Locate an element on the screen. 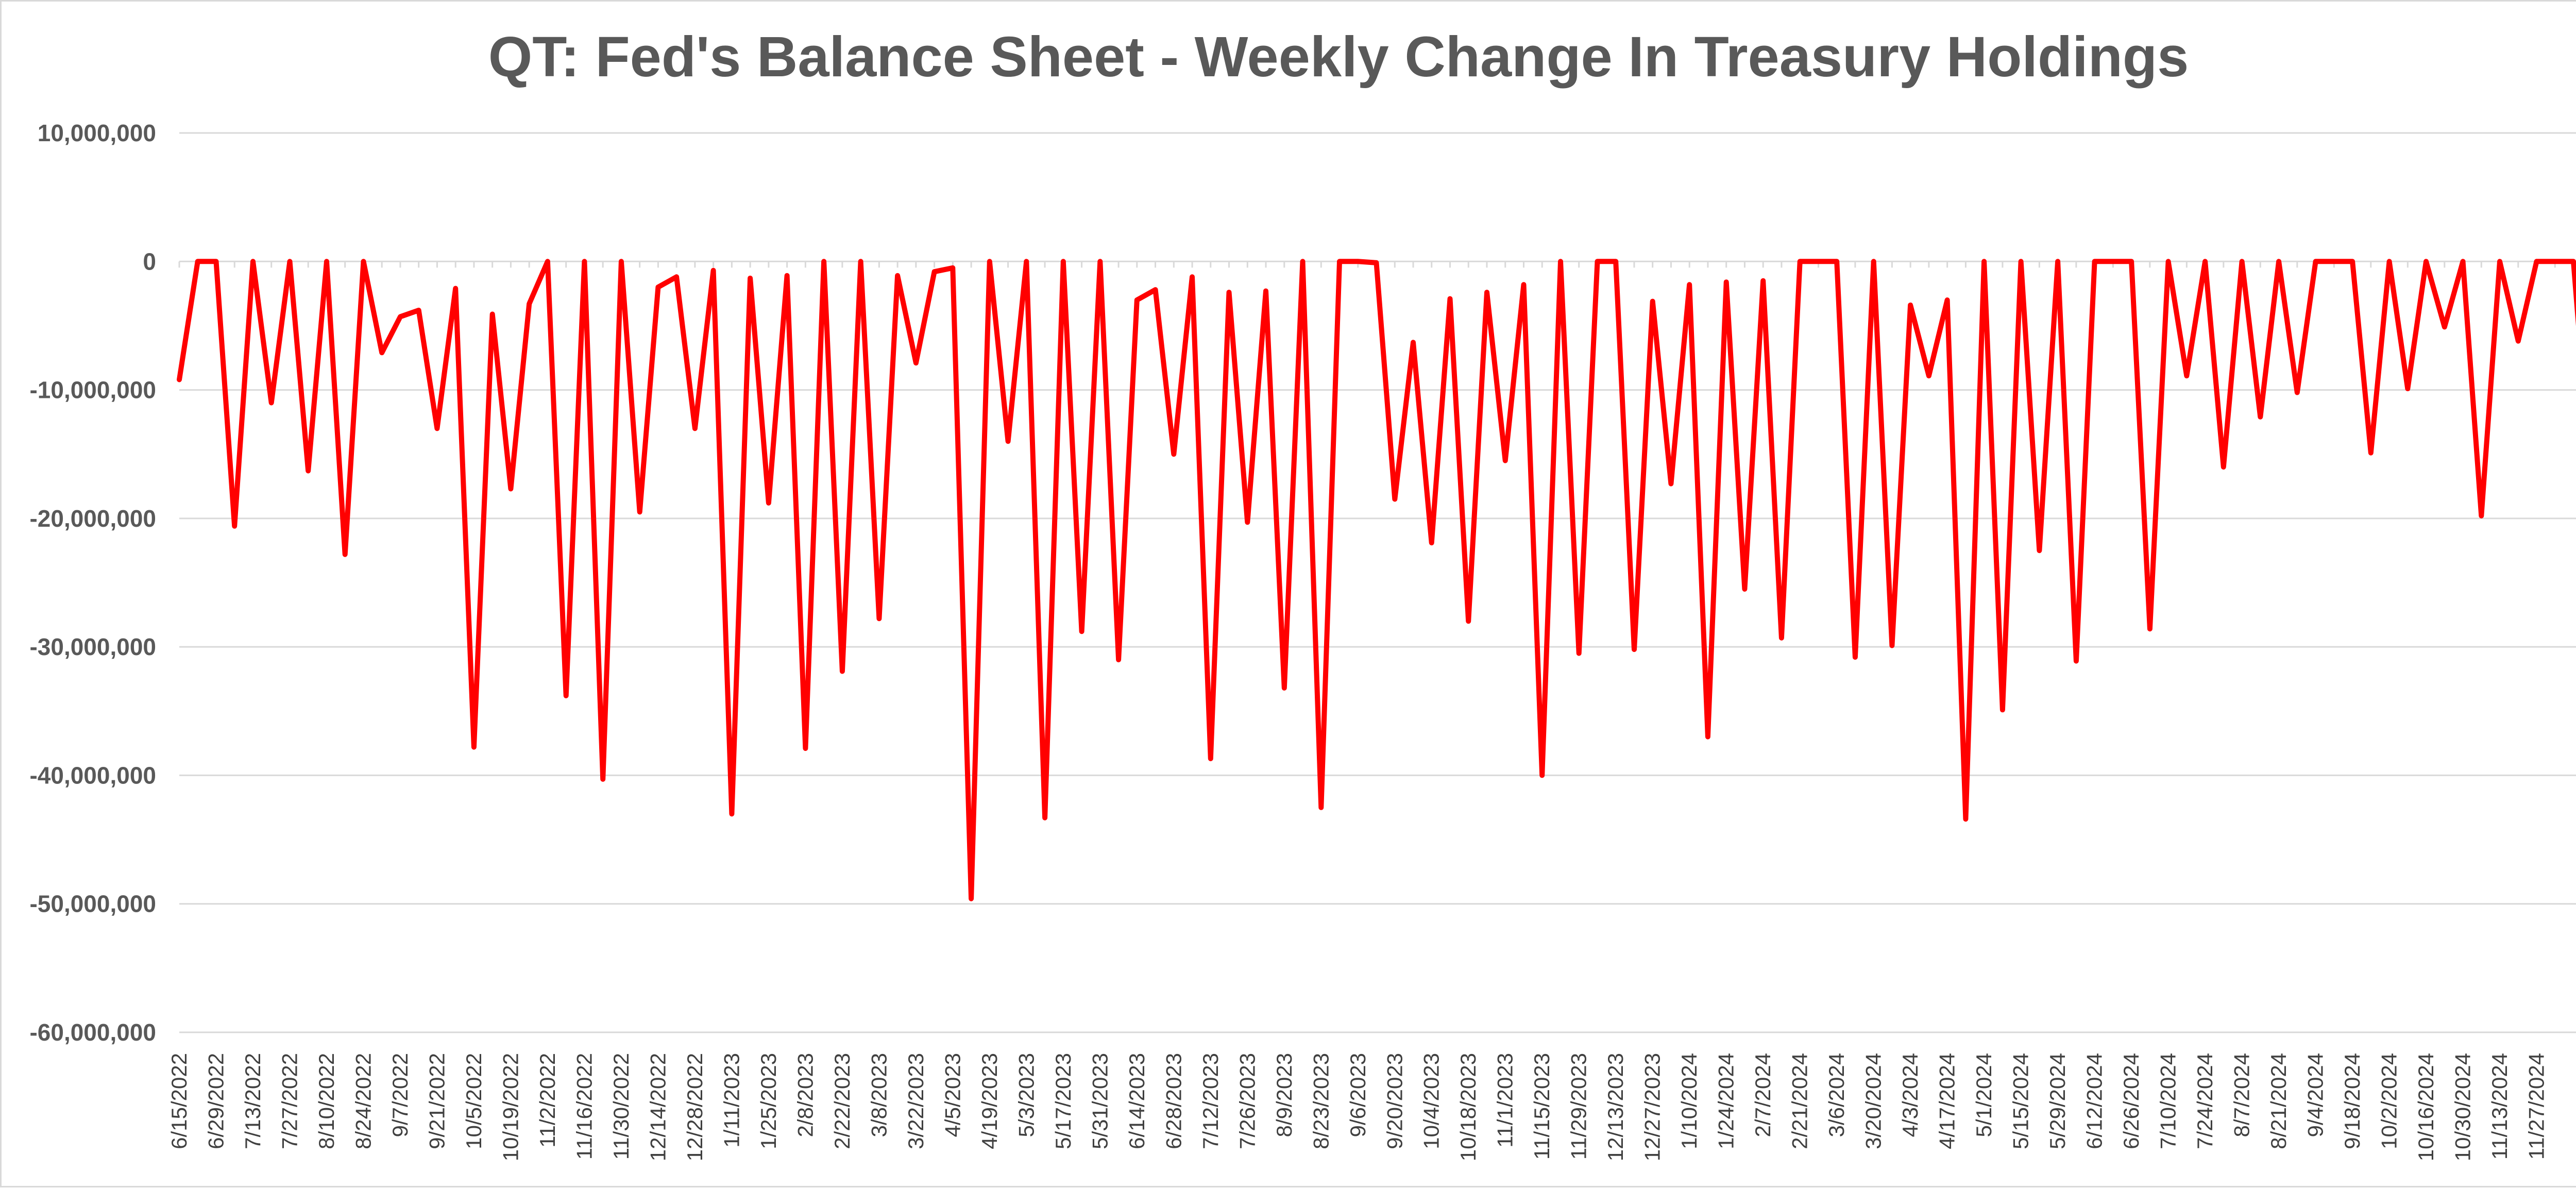  x-tick-label: 4/17/2024 is located at coordinates (1947, 1101).